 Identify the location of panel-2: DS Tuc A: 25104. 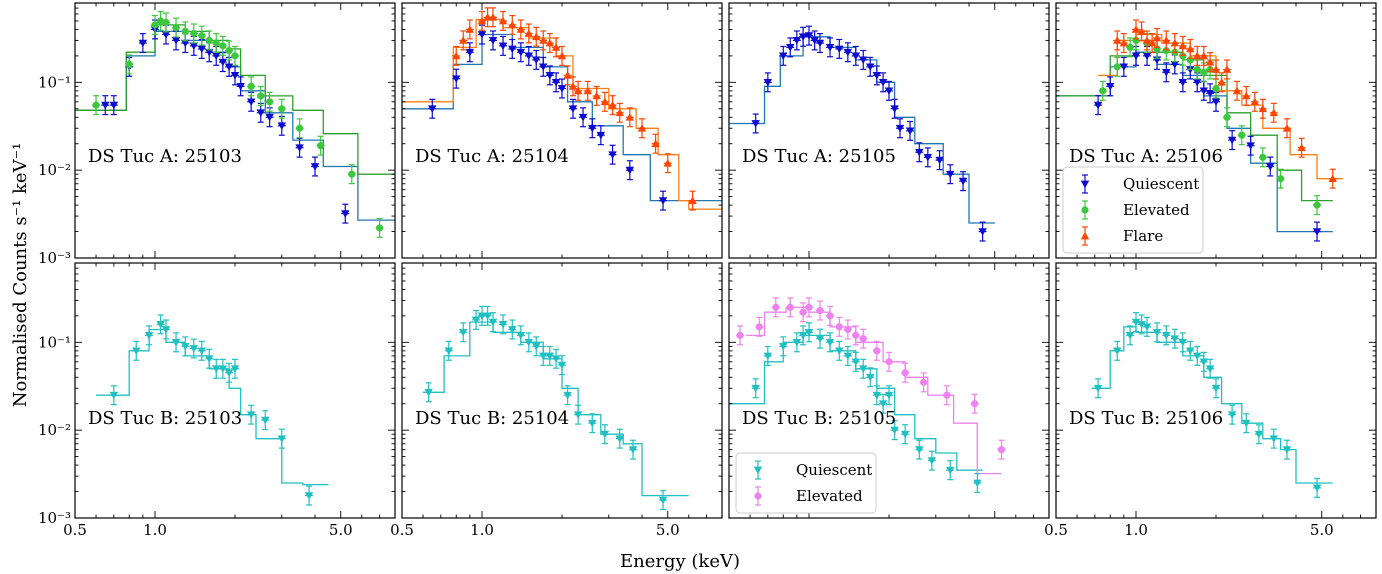
(562, 130).